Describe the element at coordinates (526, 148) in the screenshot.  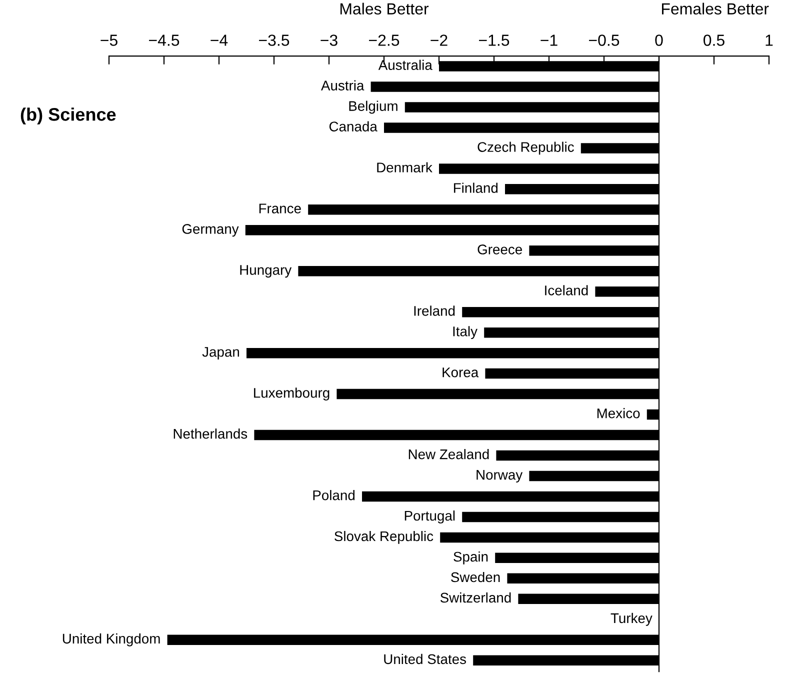
I see `y-tick-label: Czech Republic` at that location.